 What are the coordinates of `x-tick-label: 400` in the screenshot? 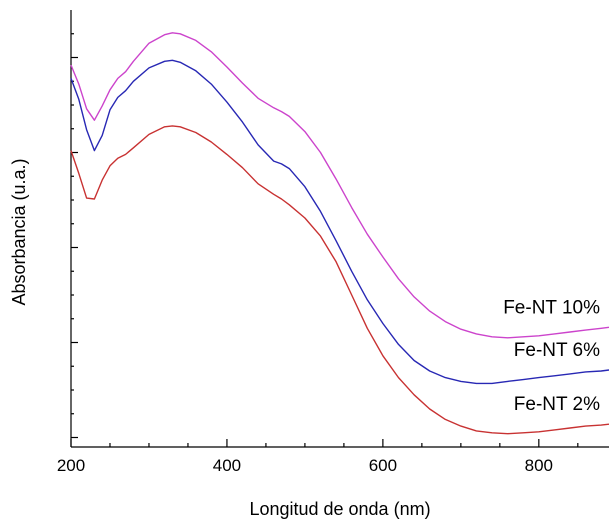 It's located at (227, 465).